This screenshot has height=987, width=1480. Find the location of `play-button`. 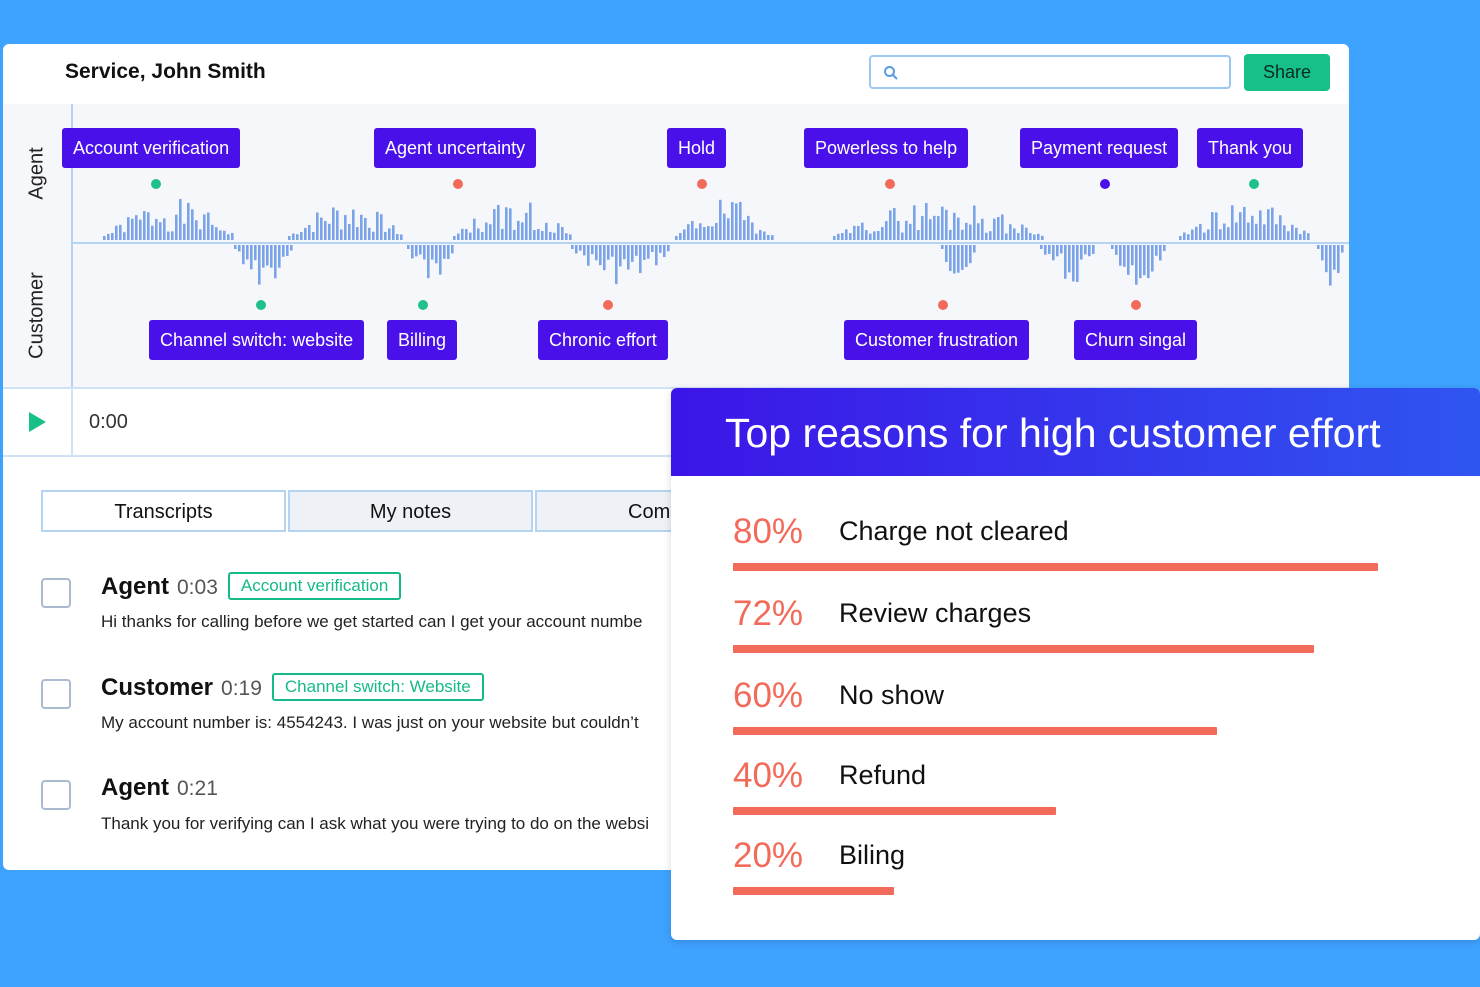

play-button is located at coordinates (38, 422).